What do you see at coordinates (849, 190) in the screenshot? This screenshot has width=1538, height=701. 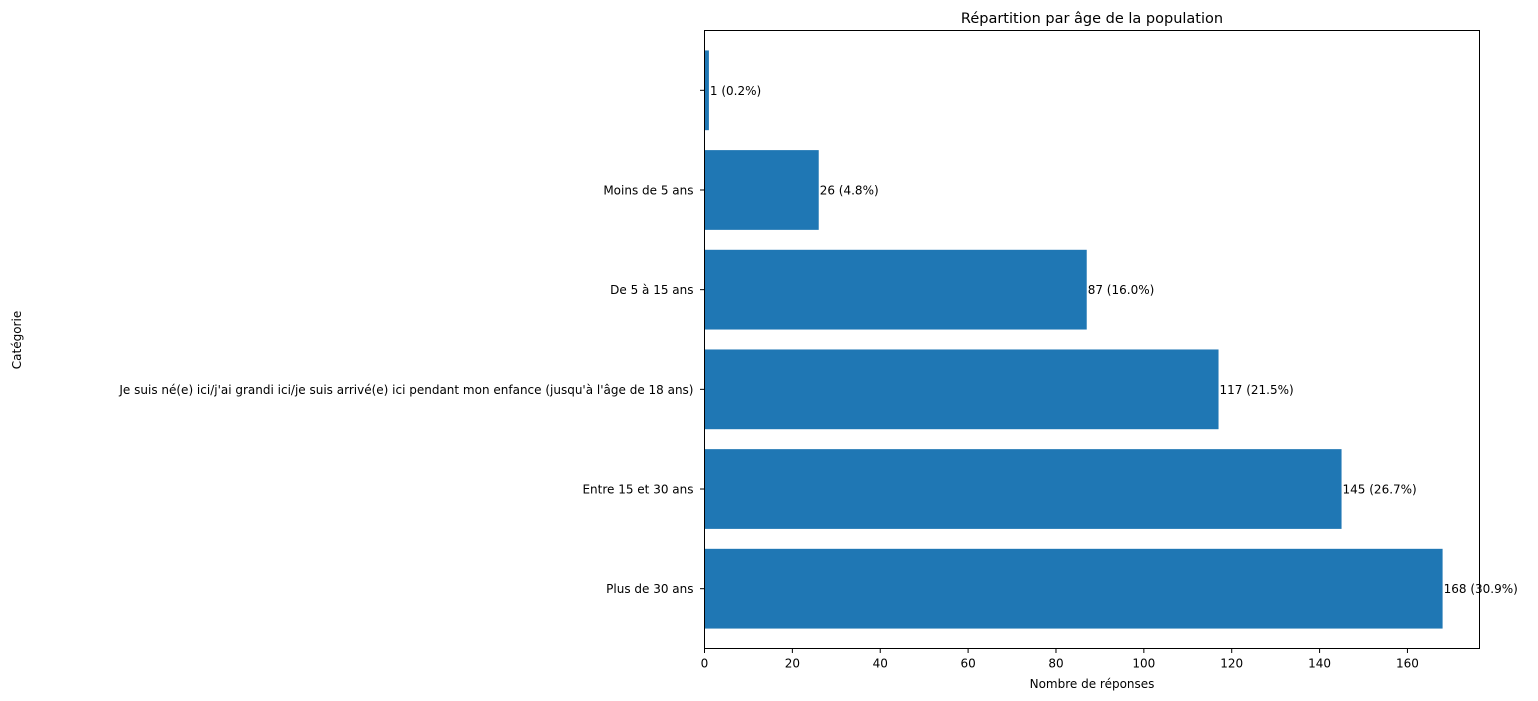 I see `bar-value-label: 26 (4.8%)` at bounding box center [849, 190].